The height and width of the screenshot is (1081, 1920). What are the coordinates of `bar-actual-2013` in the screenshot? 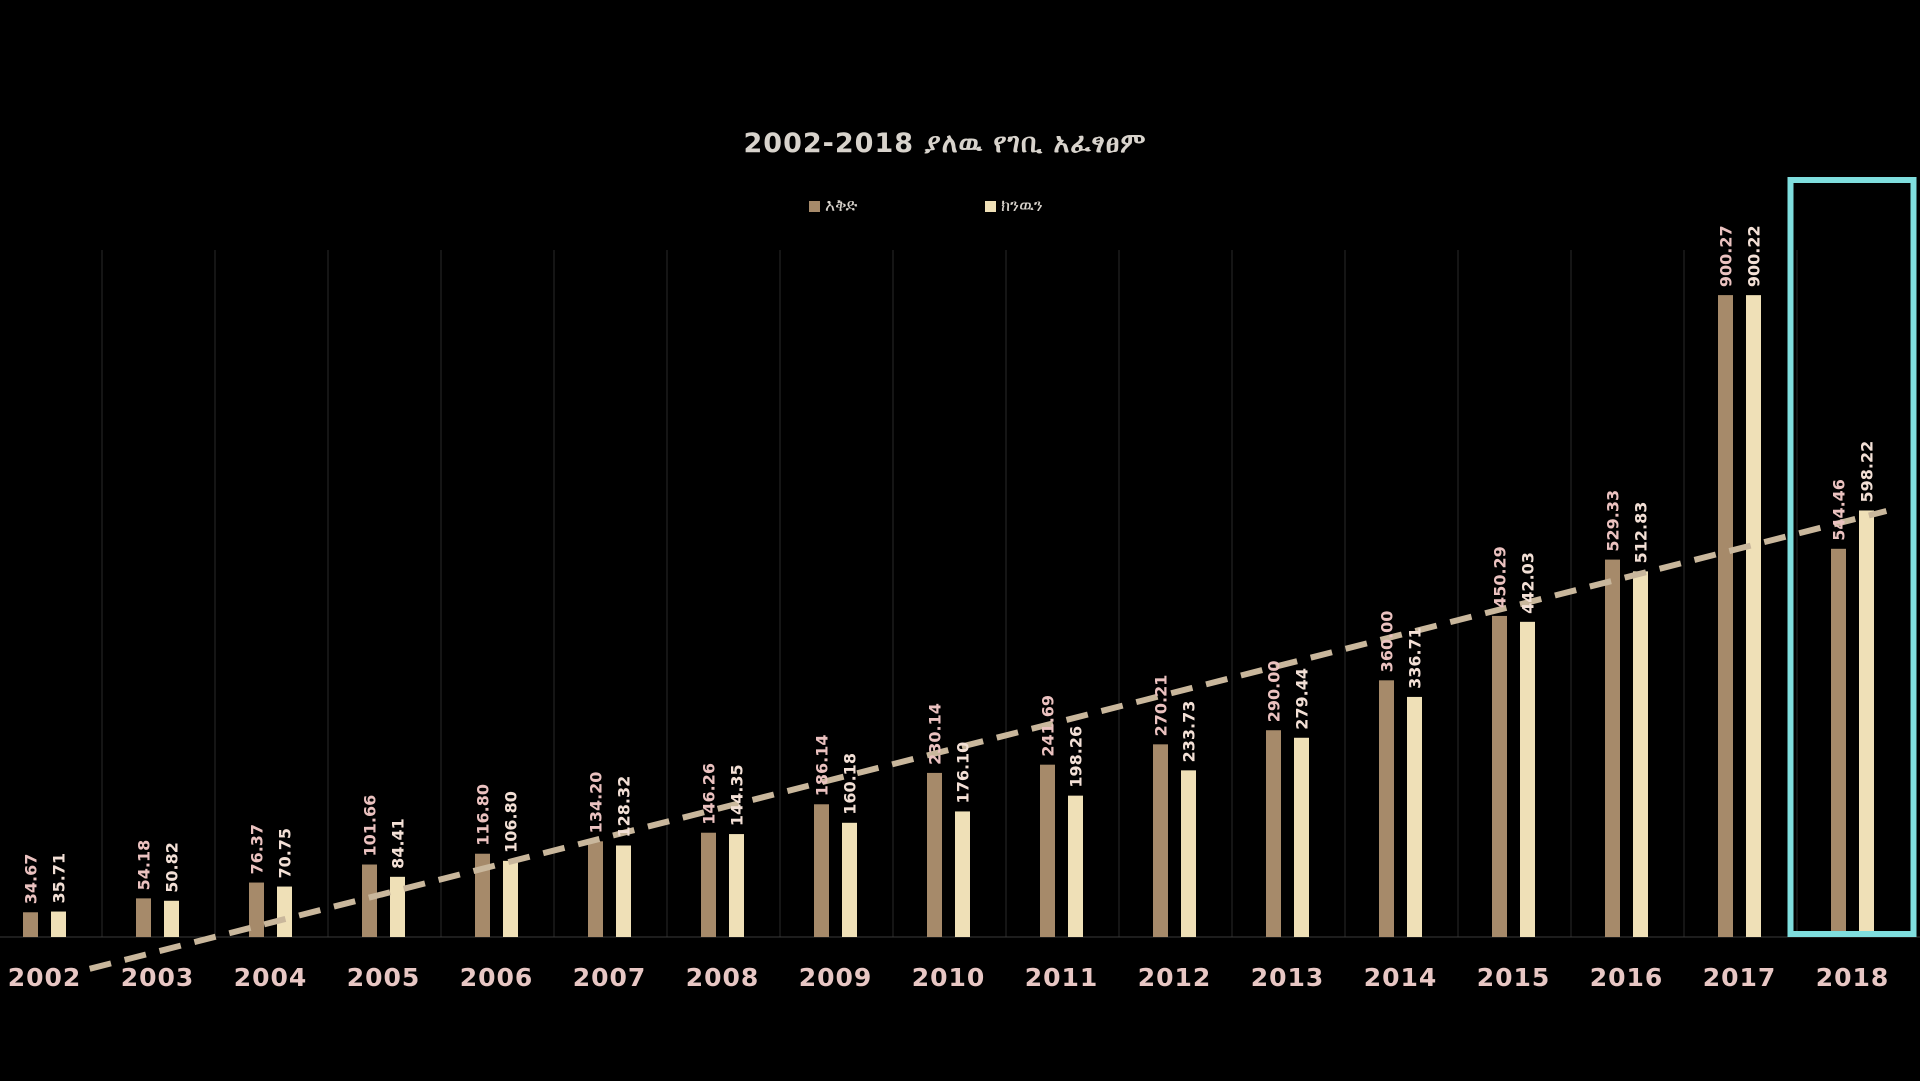 It's located at (1301, 837).